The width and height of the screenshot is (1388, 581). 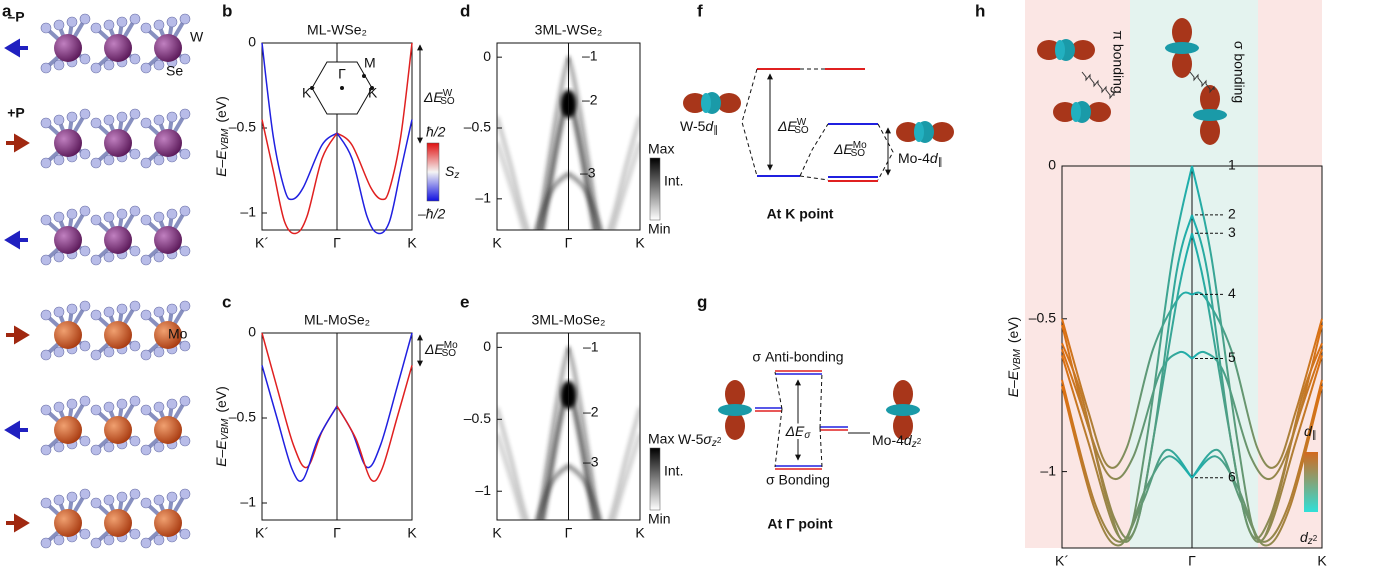 I want to click on band-label: –2, so click(x=591, y=412).